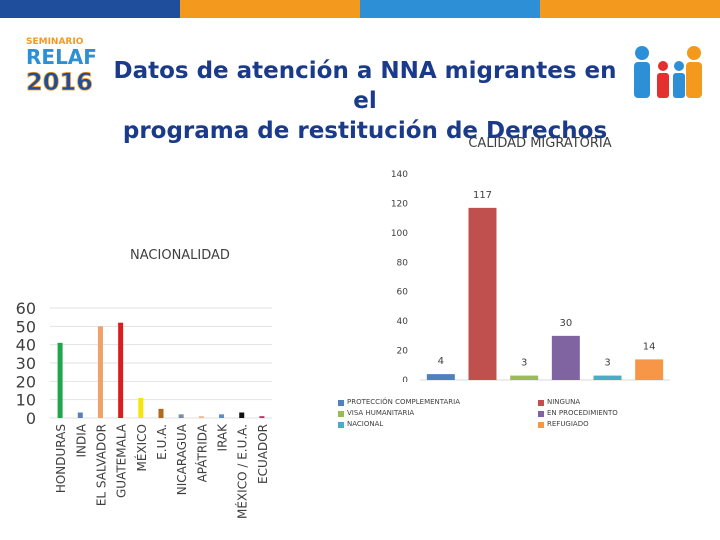 The height and width of the screenshot is (540, 720). What do you see at coordinates (61, 57) in the screenshot?
I see `logo-line2: RELAF` at bounding box center [61, 57].